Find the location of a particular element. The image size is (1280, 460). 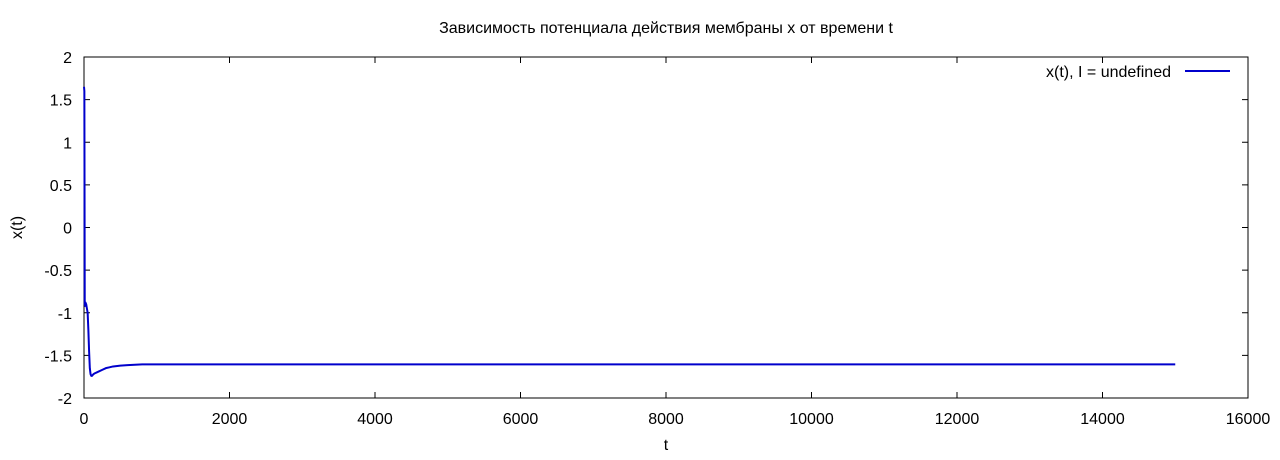

x-tick-label: 10000 is located at coordinates (811, 419).